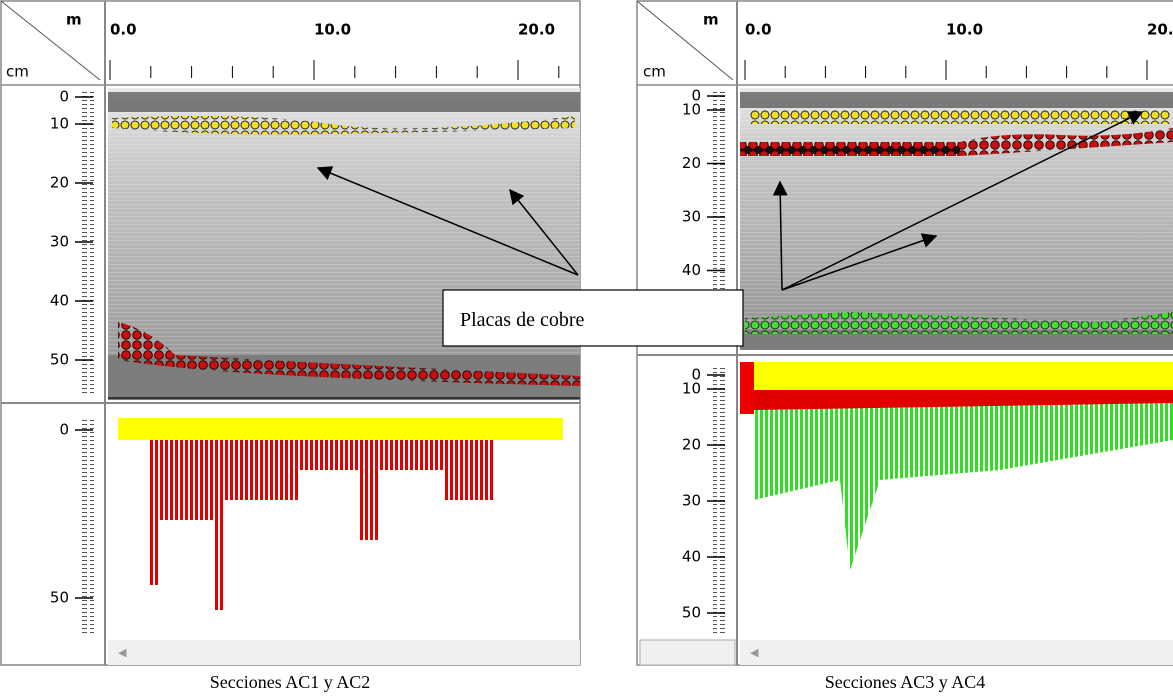 Image resolution: width=1173 pixels, height=698 pixels. I want to click on thickness-bar-red, so click(747, 388).